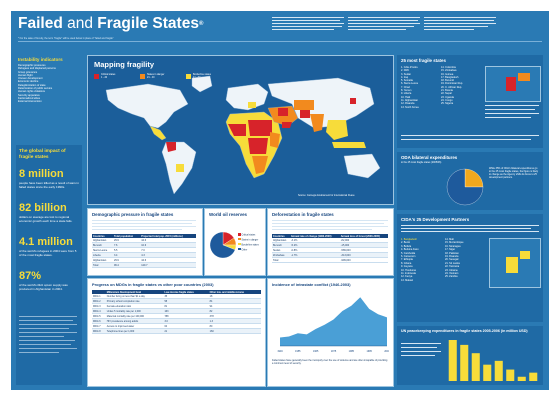  I want to click on southeast-asia, so click(337, 130).